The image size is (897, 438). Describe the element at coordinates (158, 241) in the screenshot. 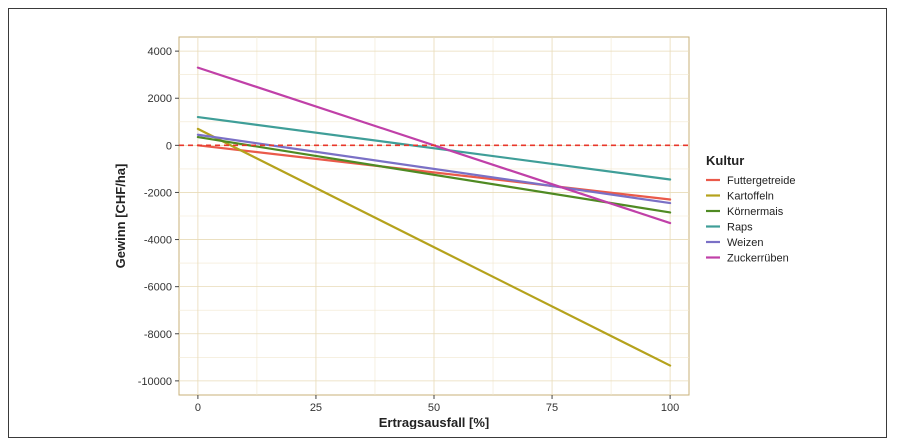

I see `y-tick-label: -4000` at that location.